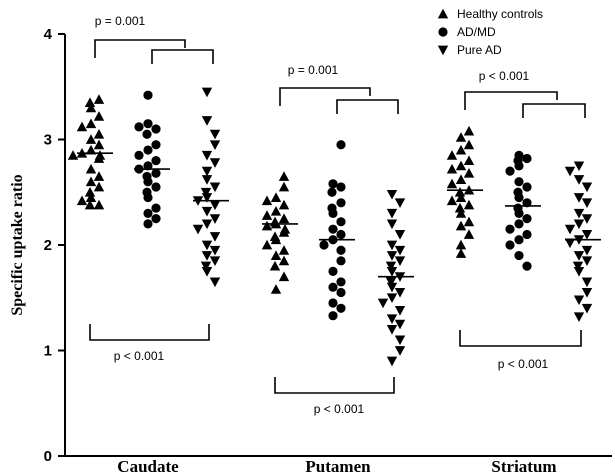 Image resolution: width=615 pixels, height=474 pixels. Describe the element at coordinates (338, 465) in the screenshot. I see `category-label: Putamen` at that location.